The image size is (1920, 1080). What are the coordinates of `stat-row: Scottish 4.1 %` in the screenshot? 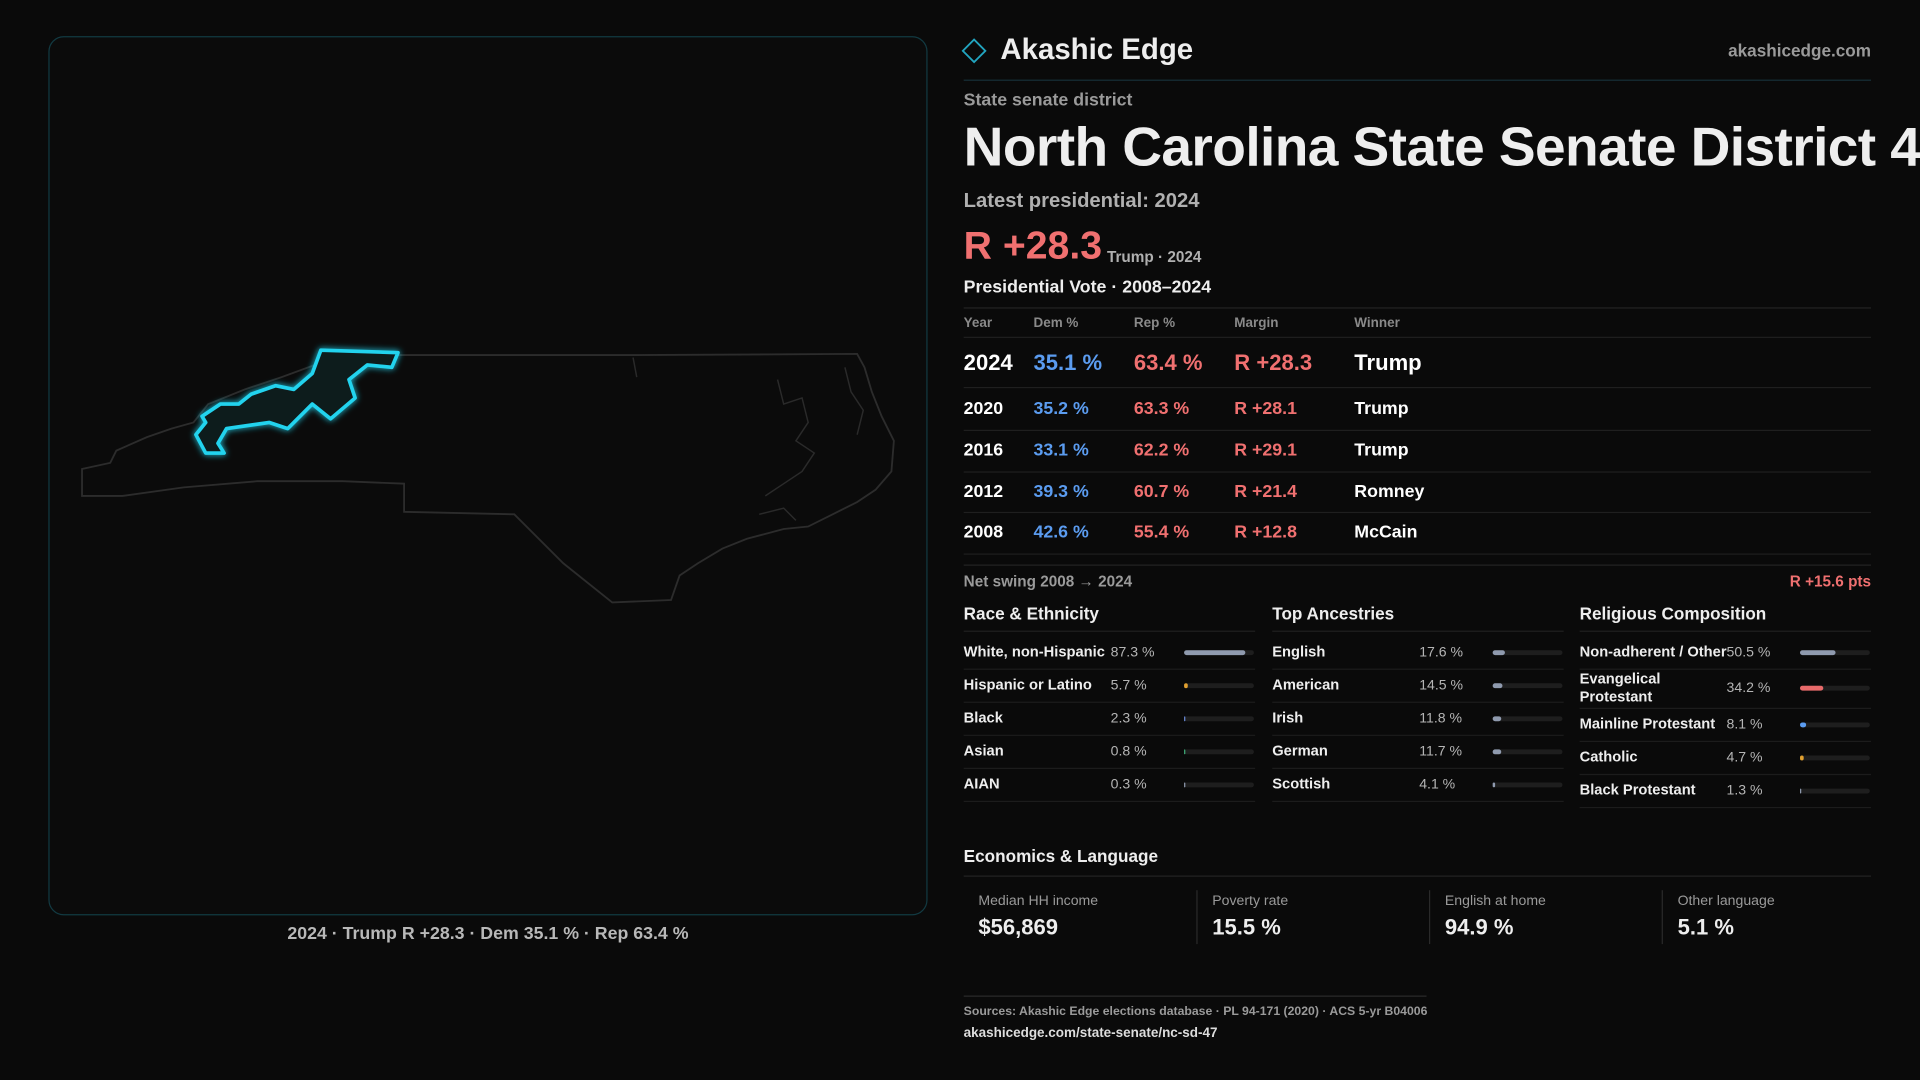 It's located at (1418, 786).